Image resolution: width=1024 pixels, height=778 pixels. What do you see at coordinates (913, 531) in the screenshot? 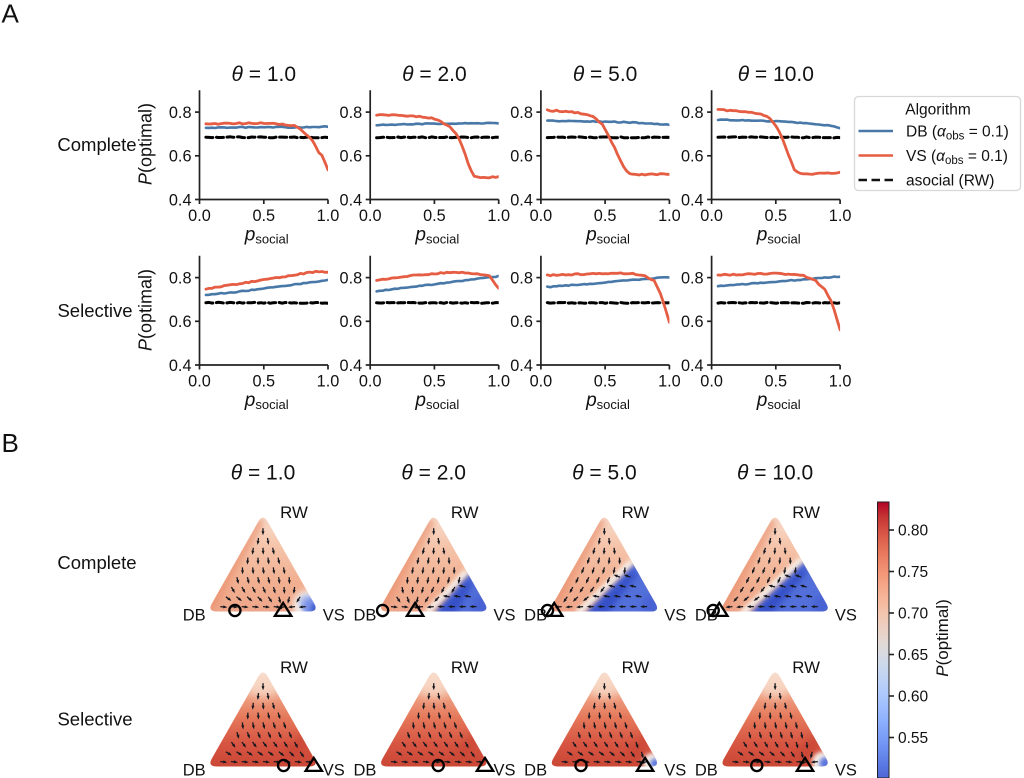
I see `svg-text: 0.80` at bounding box center [913, 531].